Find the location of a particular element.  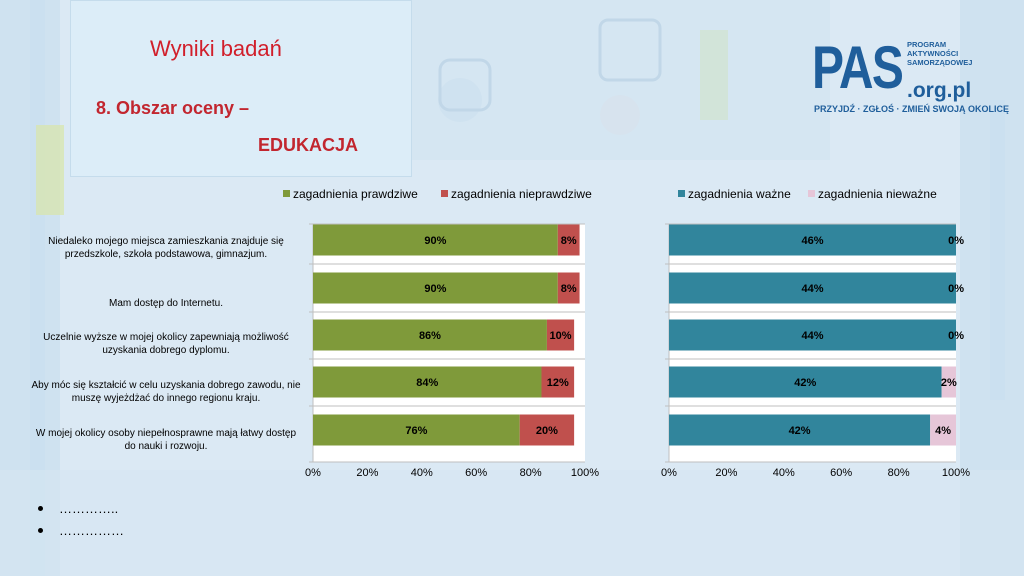

logo-program-text: PROGRAM AKTYWNOŚCI SAMORZĄDOWEJ is located at coordinates (940, 53).